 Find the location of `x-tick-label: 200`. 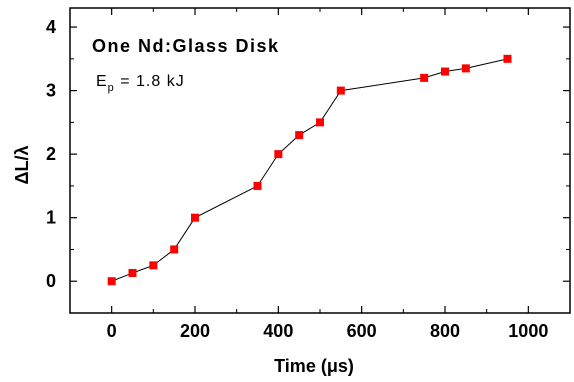

x-tick-label: 200 is located at coordinates (195, 331).